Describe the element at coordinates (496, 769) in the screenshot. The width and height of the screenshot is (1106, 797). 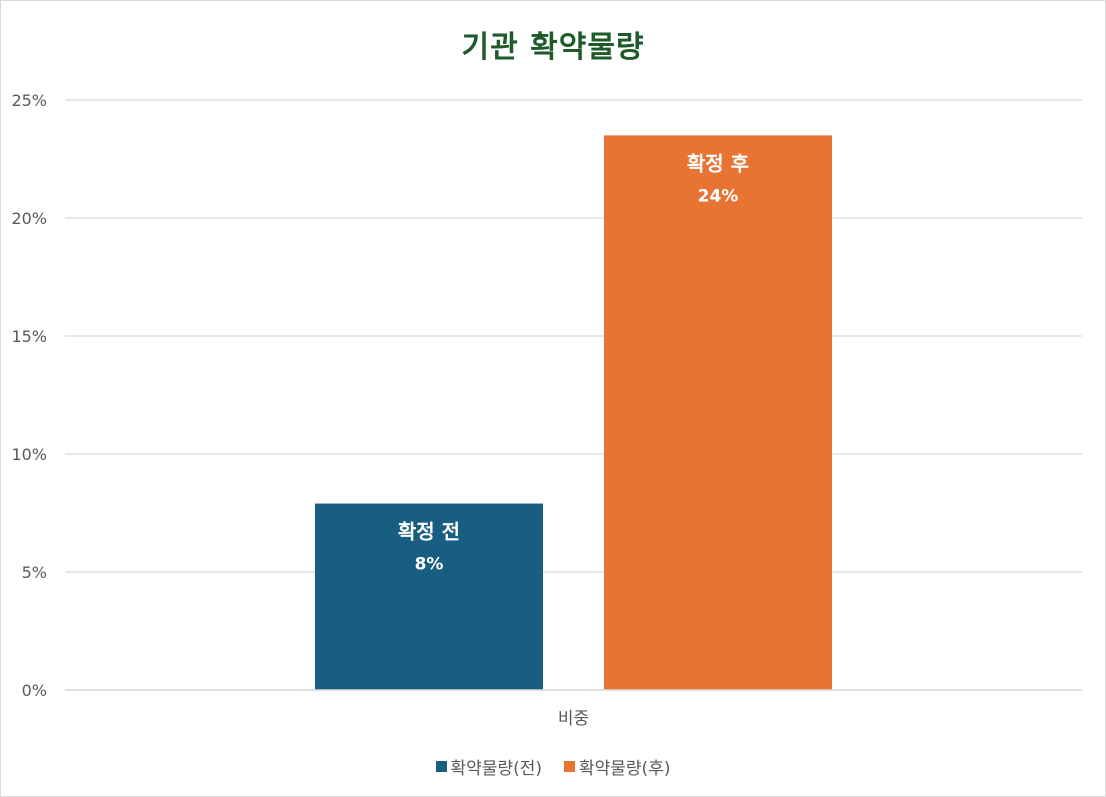
I see `legend-label-before: 확약물량(전)` at that location.